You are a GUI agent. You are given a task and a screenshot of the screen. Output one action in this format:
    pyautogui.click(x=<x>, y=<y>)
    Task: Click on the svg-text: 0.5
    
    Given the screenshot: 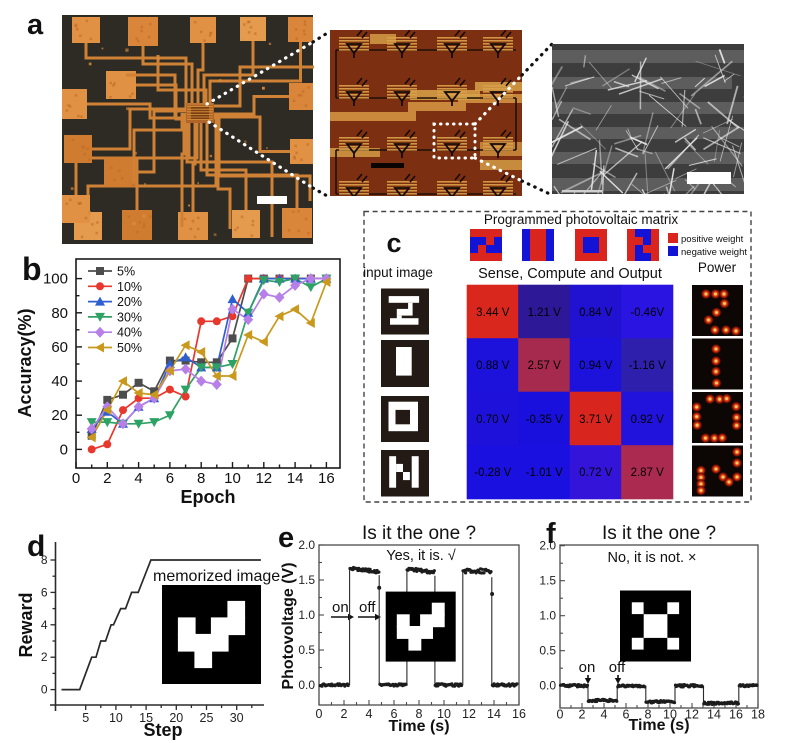 What is the action you would take?
    pyautogui.click(x=547, y=651)
    